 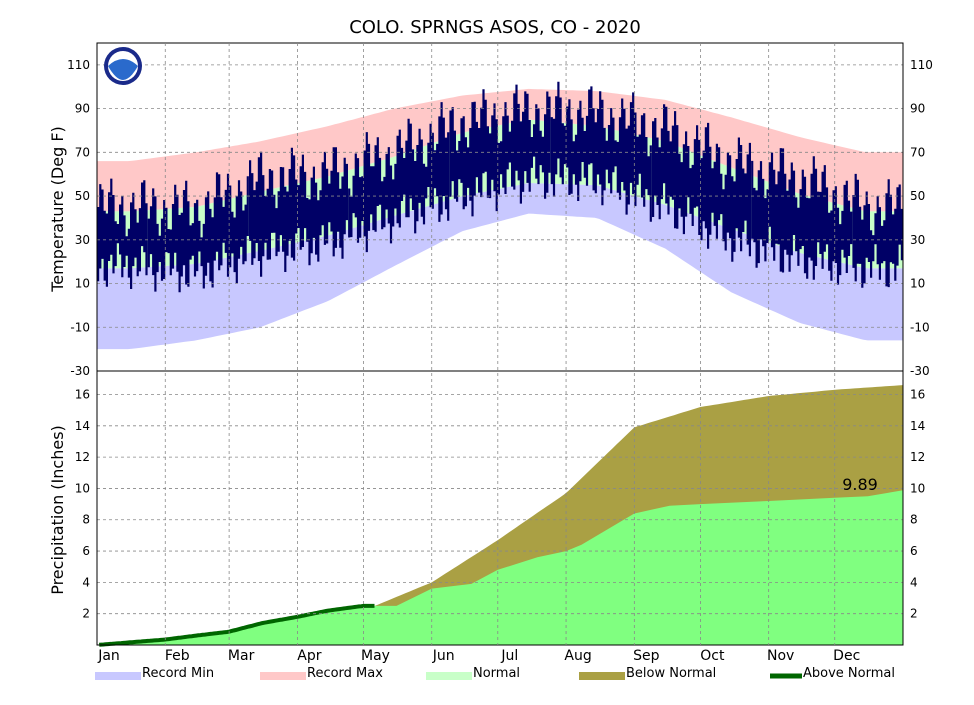 I want to click on precip-tick-left: 12, so click(x=82, y=457).